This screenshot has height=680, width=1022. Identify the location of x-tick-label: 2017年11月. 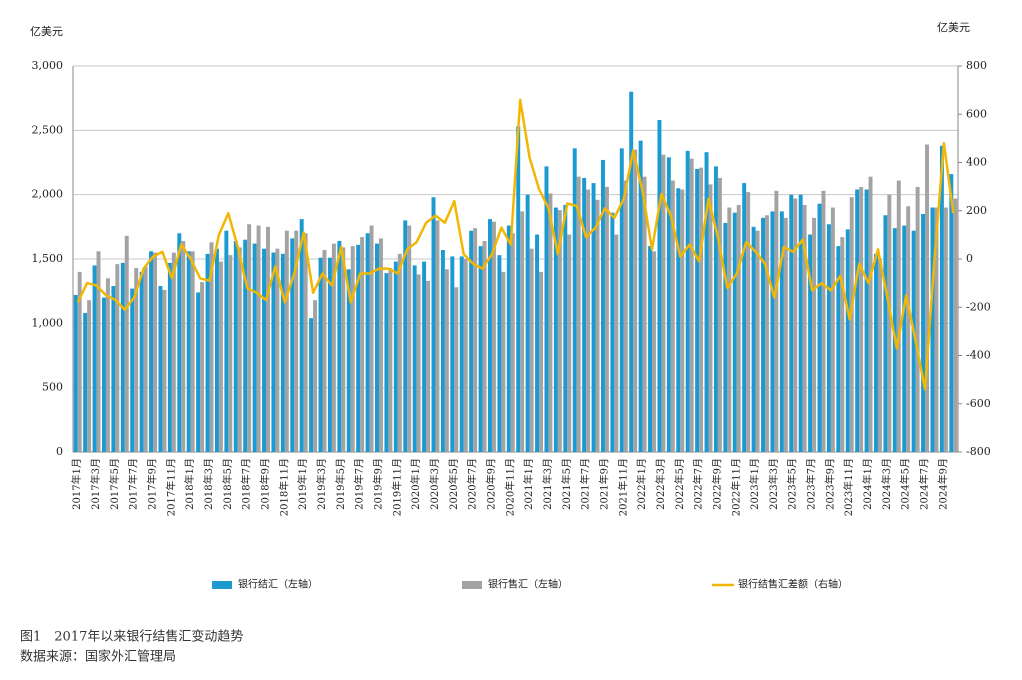
(170, 487).